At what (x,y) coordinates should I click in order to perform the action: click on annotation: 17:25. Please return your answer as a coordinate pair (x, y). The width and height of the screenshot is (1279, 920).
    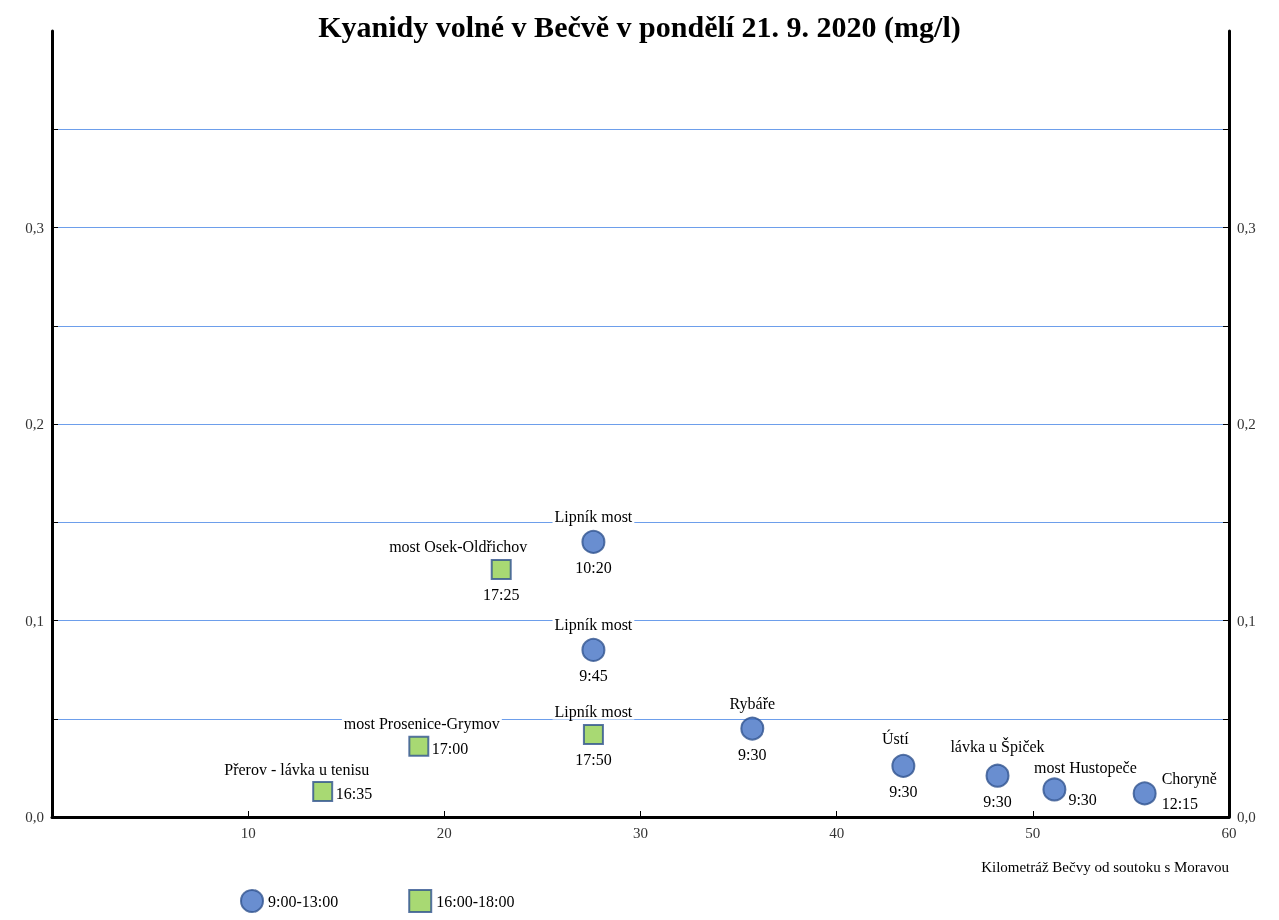
    Looking at the image, I should click on (501, 594).